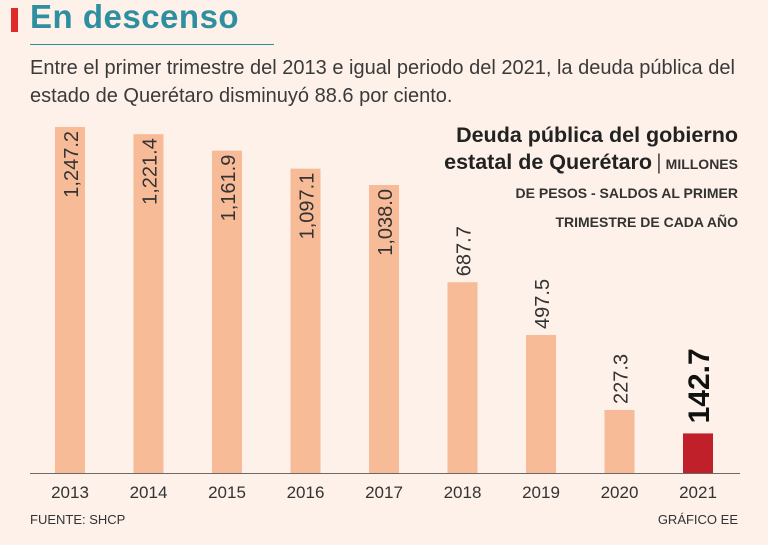 This screenshot has width=768, height=545. What do you see at coordinates (465, 251) in the screenshot?
I see `value-label-2018: 687.7` at bounding box center [465, 251].